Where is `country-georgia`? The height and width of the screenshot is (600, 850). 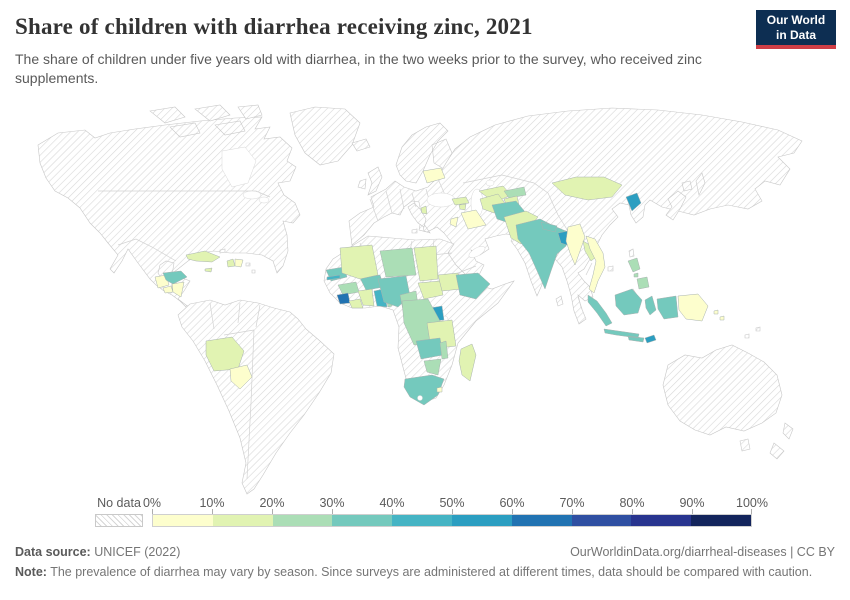
country-georgia is located at coordinates (460, 201).